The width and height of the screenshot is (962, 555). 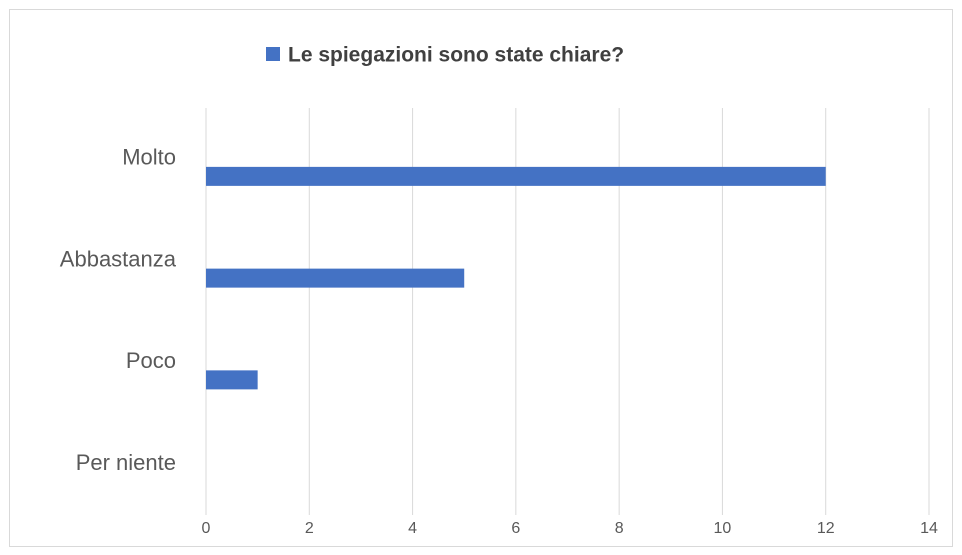 I want to click on x-tick-label: 2, so click(x=309, y=528).